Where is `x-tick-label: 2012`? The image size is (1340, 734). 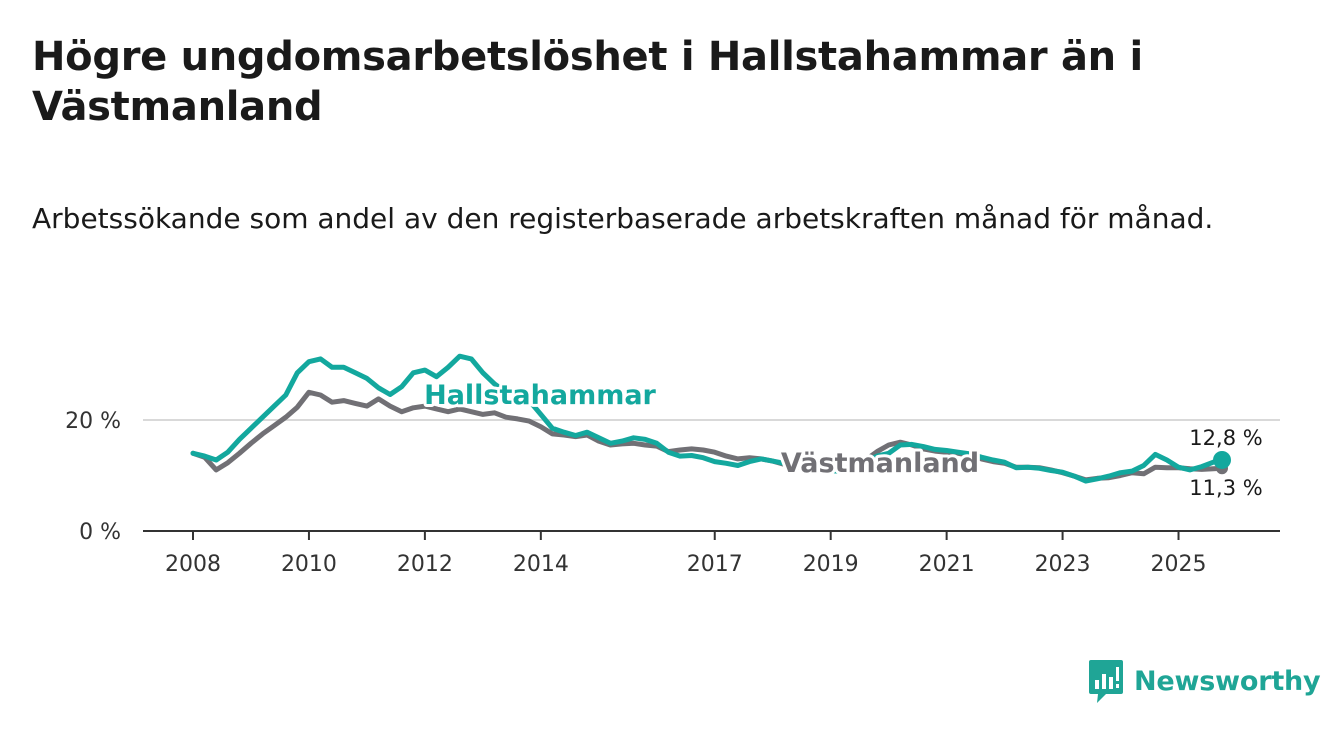
x-tick-label: 2012 is located at coordinates (425, 564).